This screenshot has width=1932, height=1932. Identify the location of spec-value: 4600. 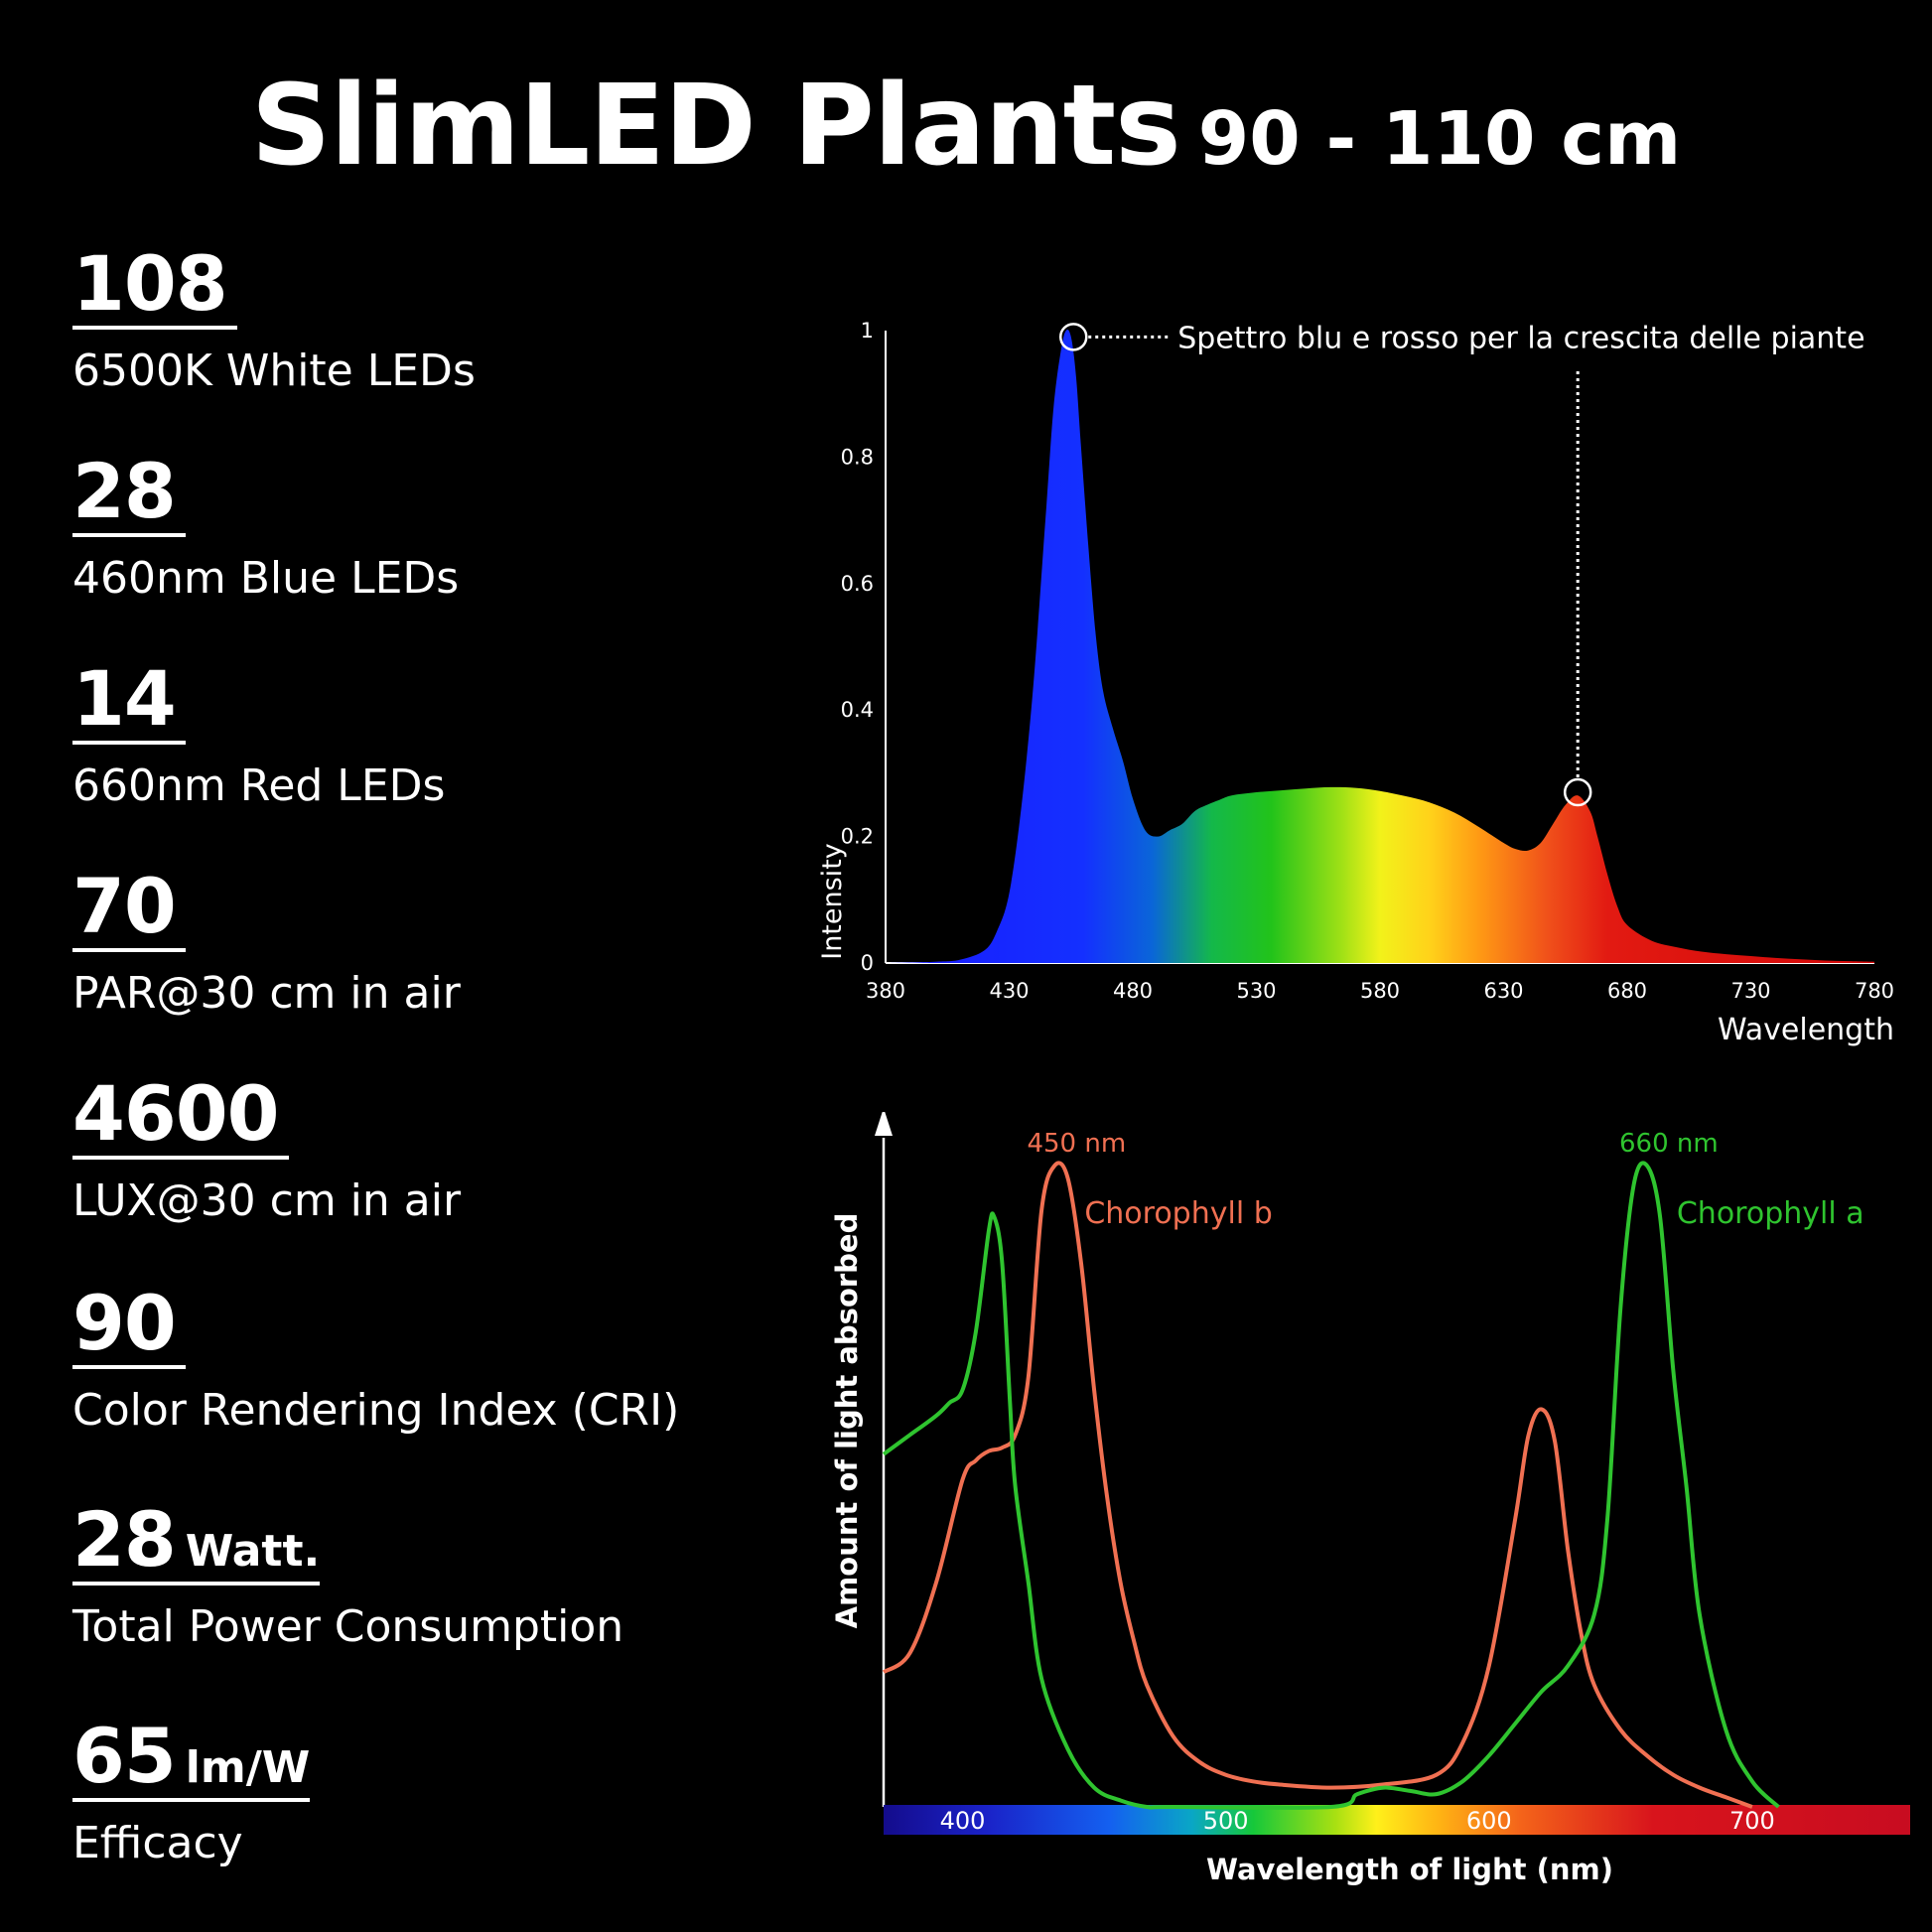
(180, 1118).